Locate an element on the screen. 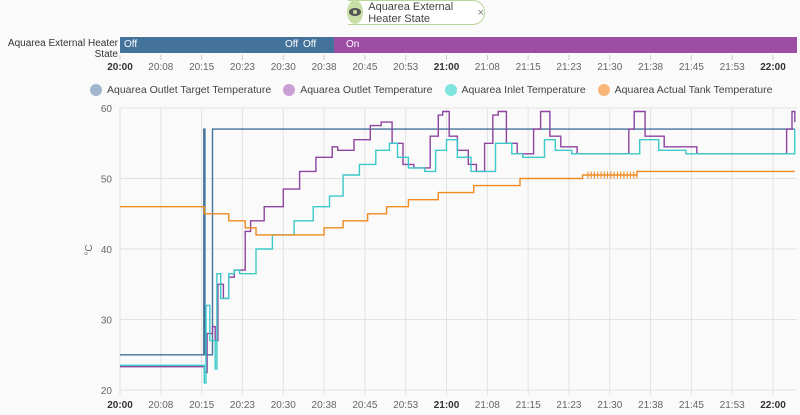  x-tick-label: 21:53 is located at coordinates (732, 405).